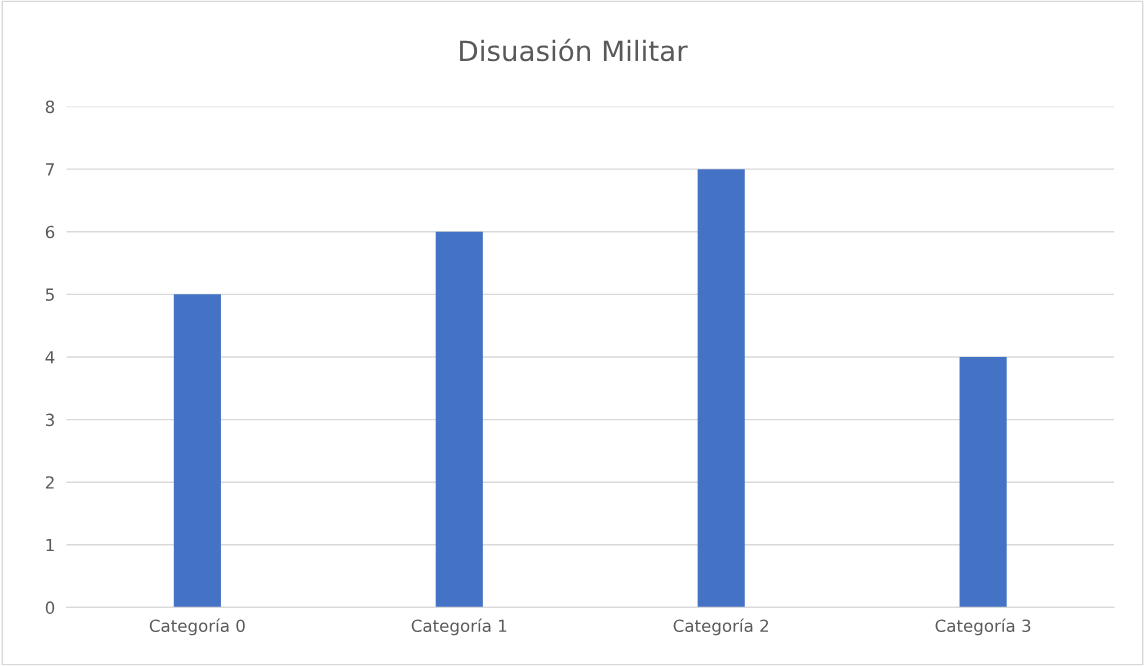  What do you see at coordinates (50, 357) in the screenshot?
I see `y-tick-label: 4` at bounding box center [50, 357].